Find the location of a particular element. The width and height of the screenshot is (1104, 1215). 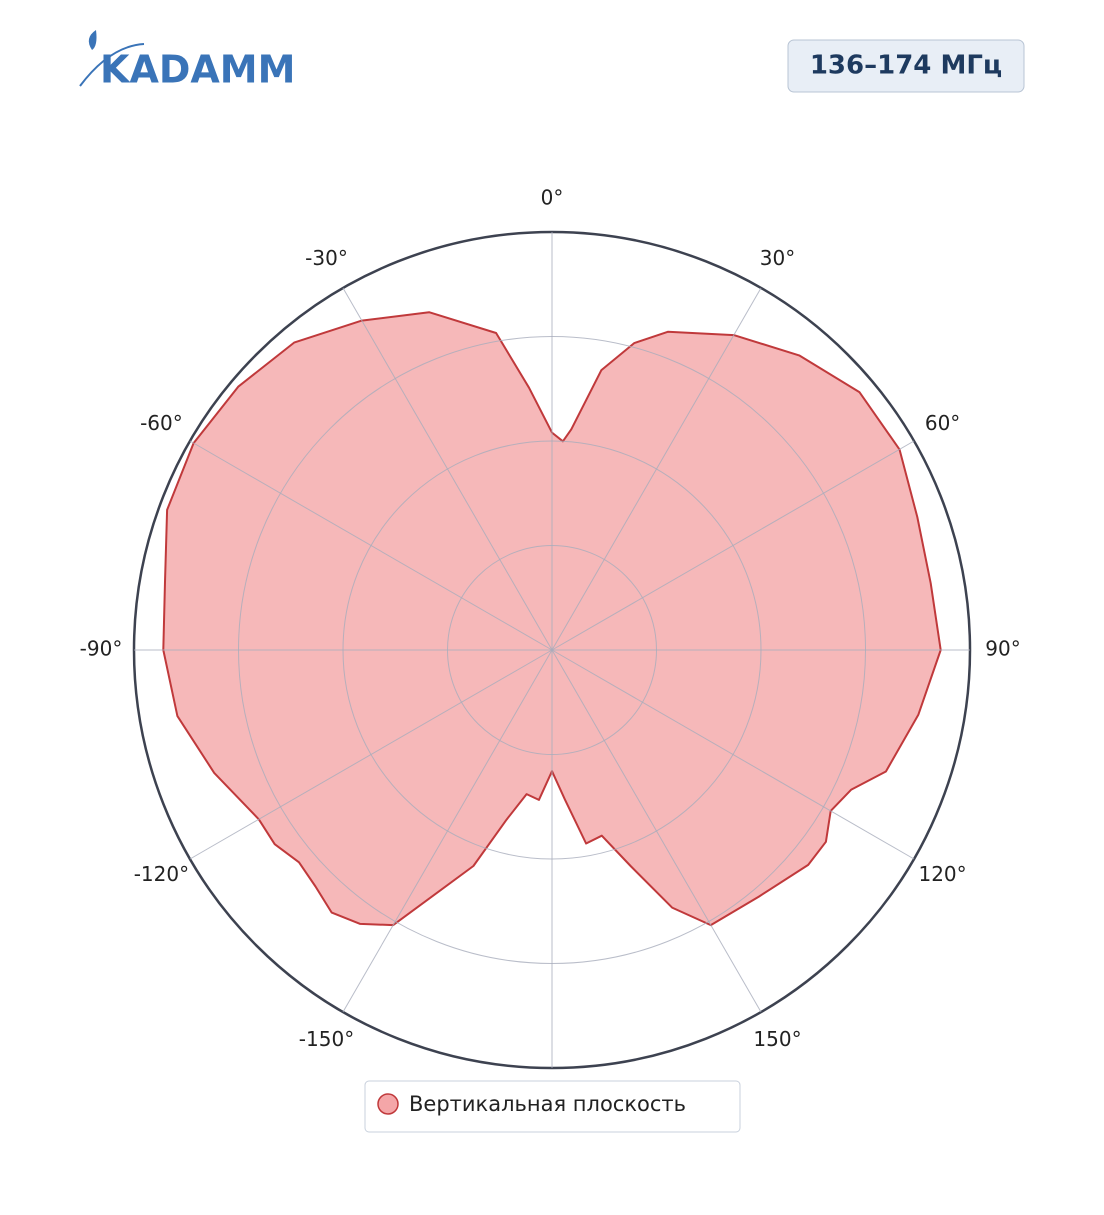

logo-text: KADAMM is located at coordinates (197, 70).